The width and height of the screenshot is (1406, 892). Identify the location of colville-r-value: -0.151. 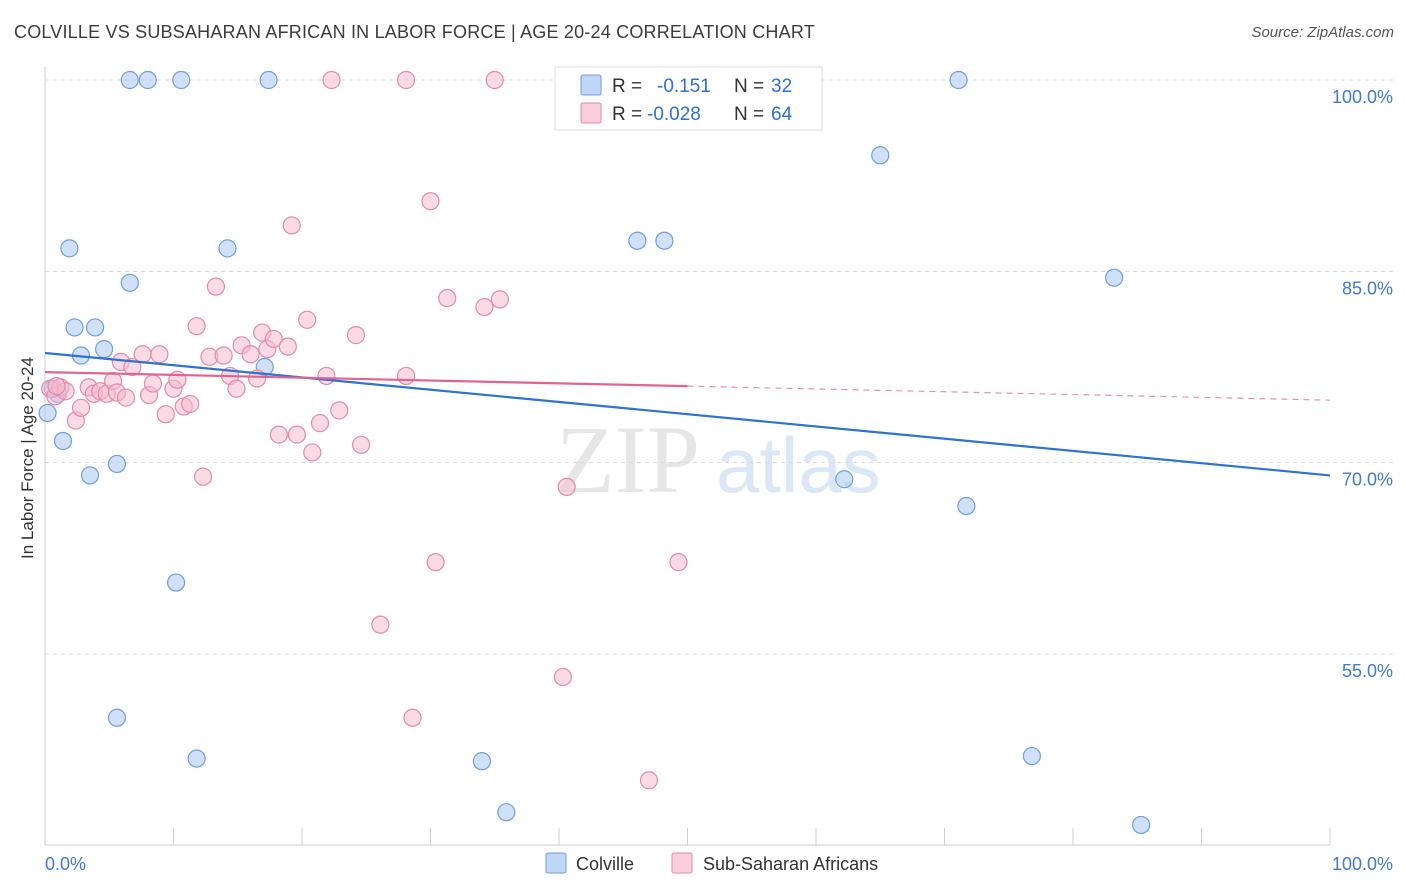
(684, 86).